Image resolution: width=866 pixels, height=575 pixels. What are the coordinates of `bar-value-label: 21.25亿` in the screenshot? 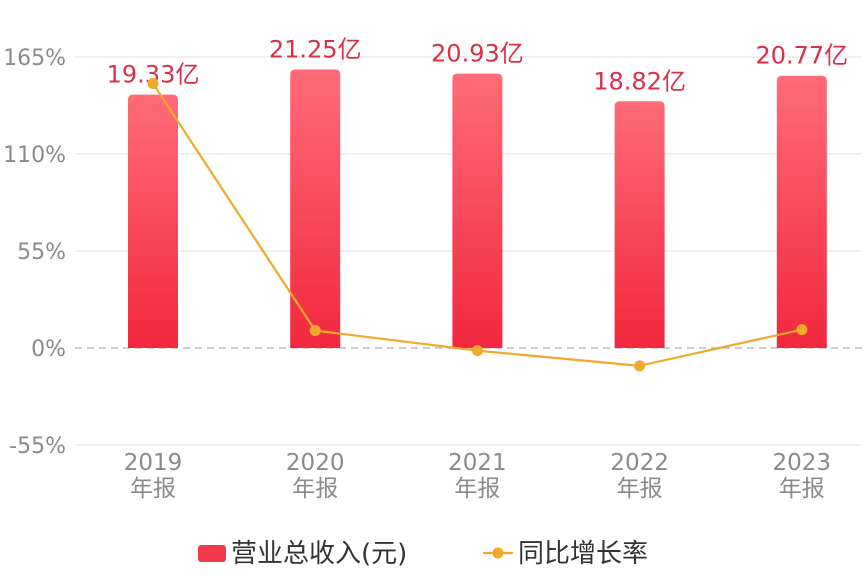 It's located at (315, 49).